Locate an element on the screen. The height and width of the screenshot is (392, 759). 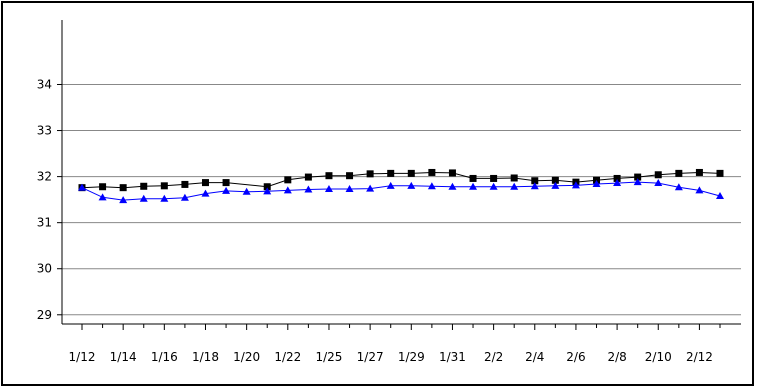
y-tick-label: 34 is located at coordinates (44, 84).